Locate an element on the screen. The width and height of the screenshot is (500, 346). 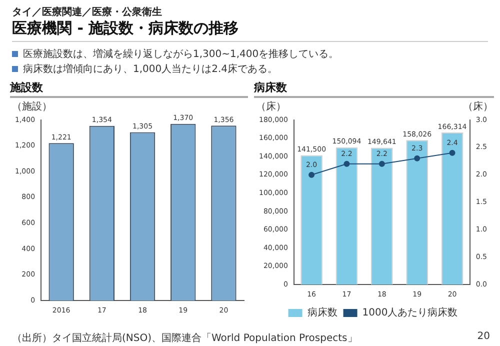
text: （出所）タイ国立統計局(NSO)、国際連合「World Population Prospects」 is located at coordinates (185, 338).